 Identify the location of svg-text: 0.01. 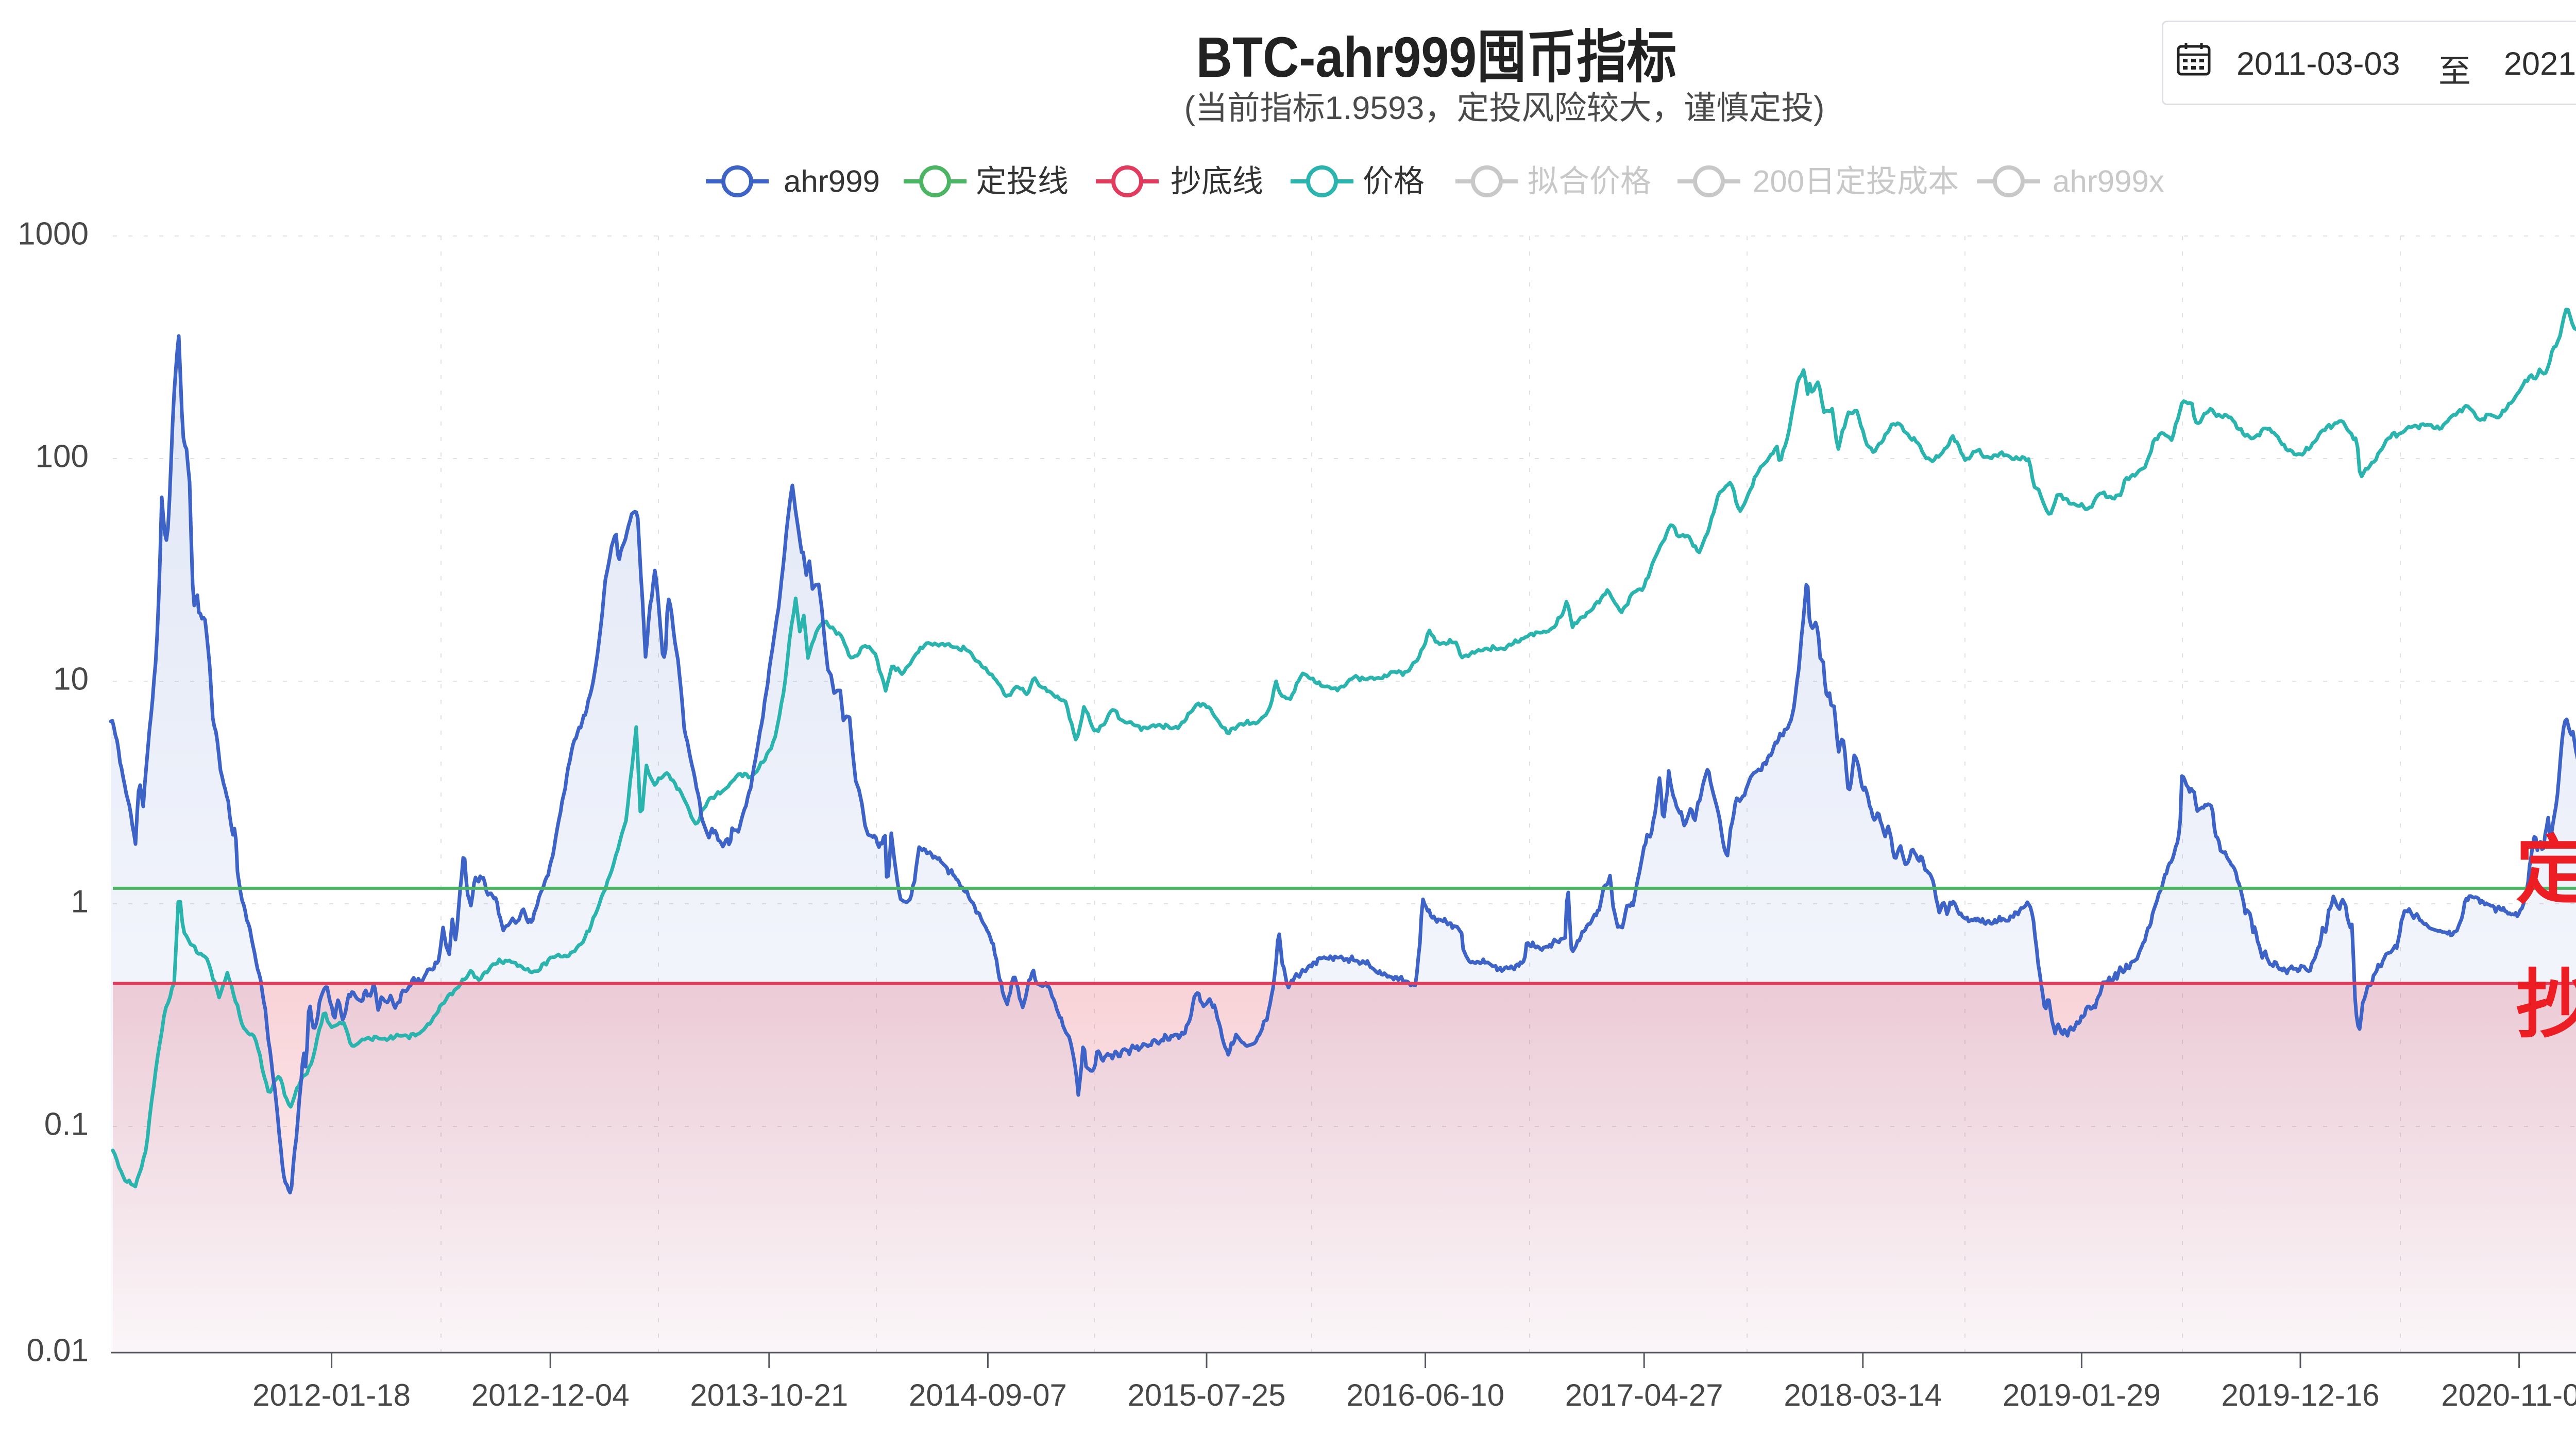
(57, 1350).